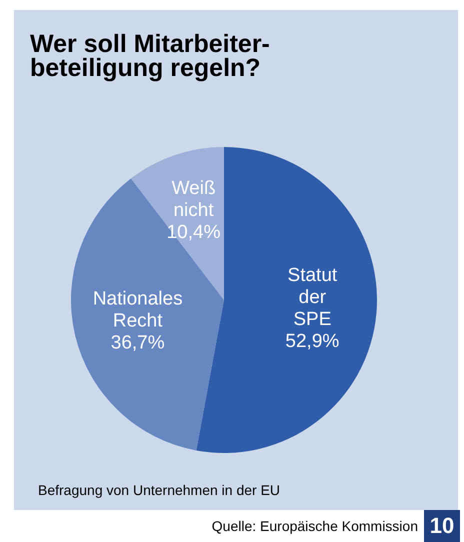 Image resolution: width=464 pixels, height=542 pixels. What do you see at coordinates (159, 490) in the screenshot?
I see `text: Befragung von Unternehmen in der EU` at bounding box center [159, 490].